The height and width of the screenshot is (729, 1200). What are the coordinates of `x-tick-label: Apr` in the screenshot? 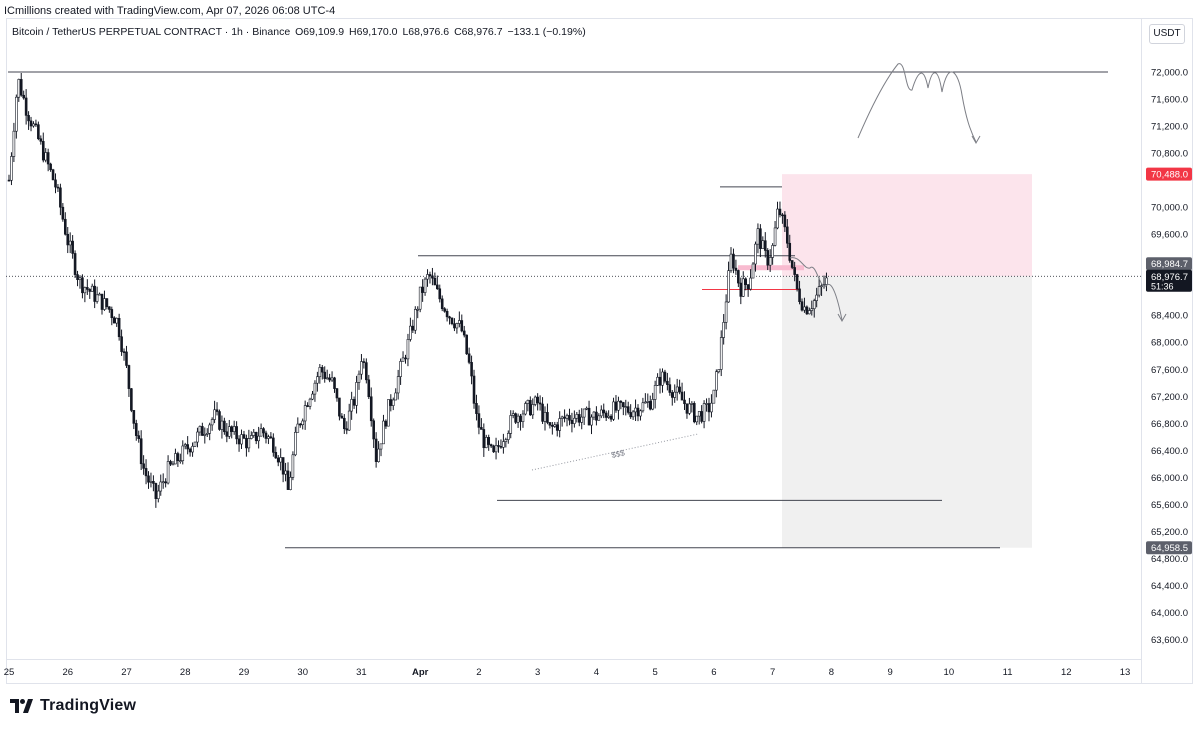 It's located at (420, 672).